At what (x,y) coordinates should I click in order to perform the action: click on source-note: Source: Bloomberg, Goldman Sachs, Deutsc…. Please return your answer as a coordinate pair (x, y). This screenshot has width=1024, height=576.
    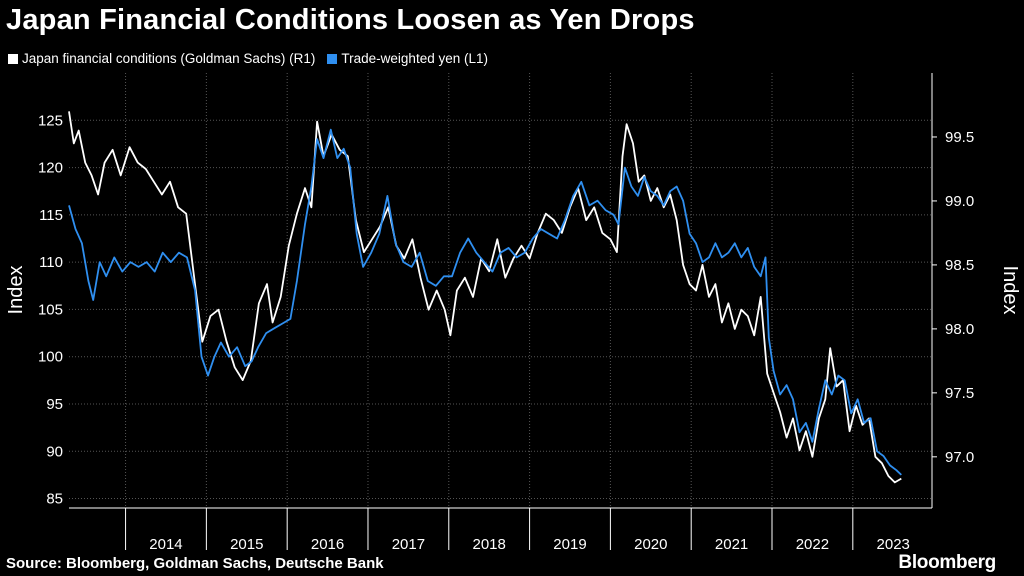
    Looking at the image, I should click on (195, 563).